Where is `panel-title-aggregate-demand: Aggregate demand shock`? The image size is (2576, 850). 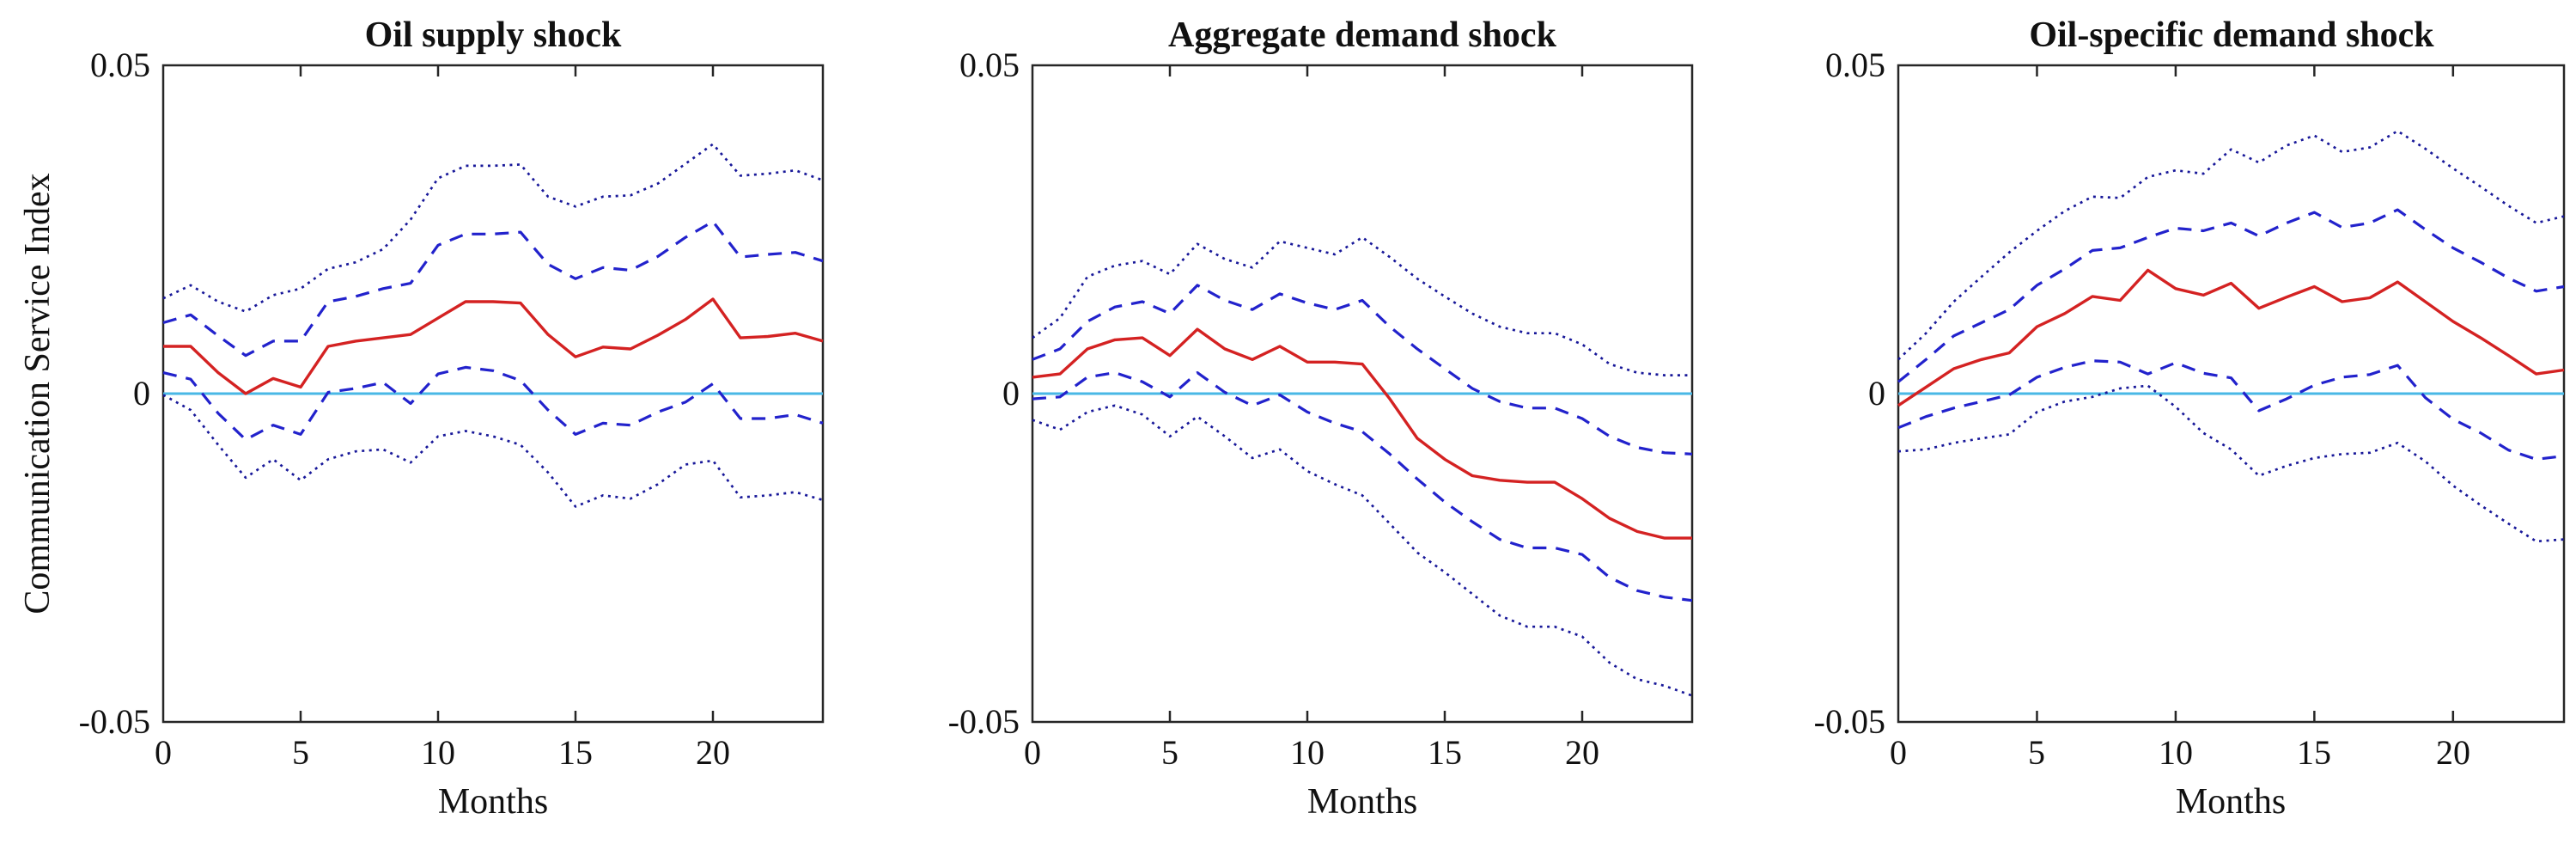
panel-title-aggregate-demand: Aggregate demand shock is located at coordinates (1362, 35).